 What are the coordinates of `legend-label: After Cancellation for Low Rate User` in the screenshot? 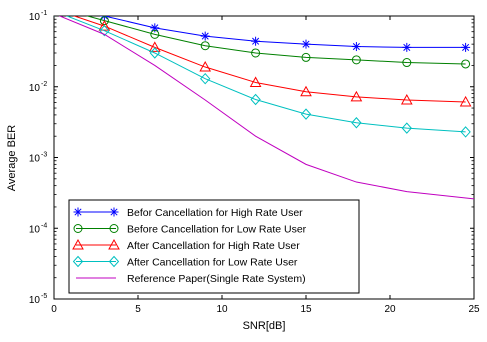 It's located at (212, 263).